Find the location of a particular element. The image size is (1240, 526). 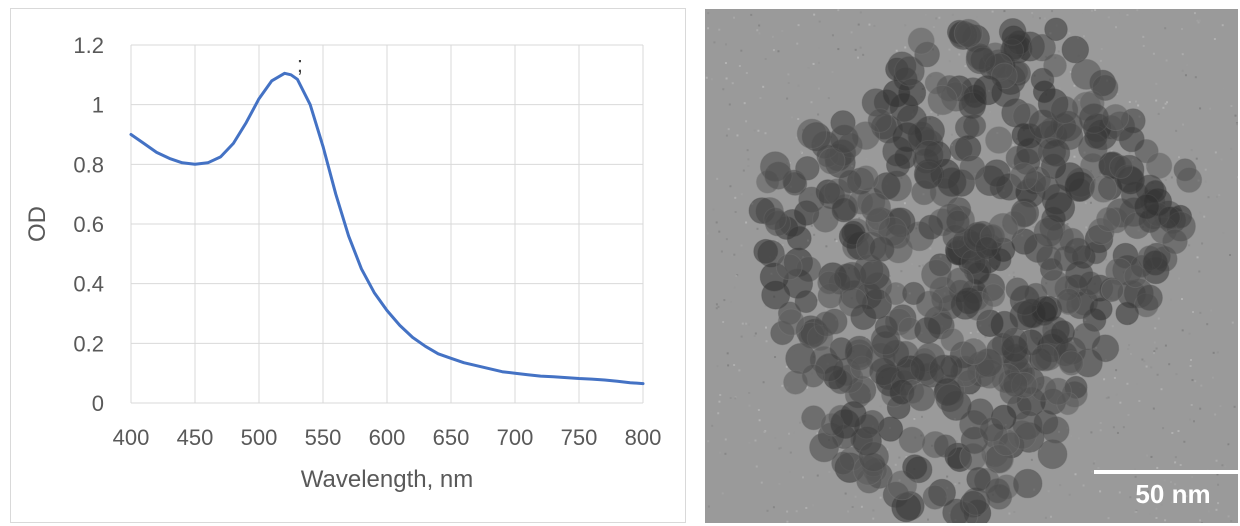

scale-bar is located at coordinates (1166, 472).